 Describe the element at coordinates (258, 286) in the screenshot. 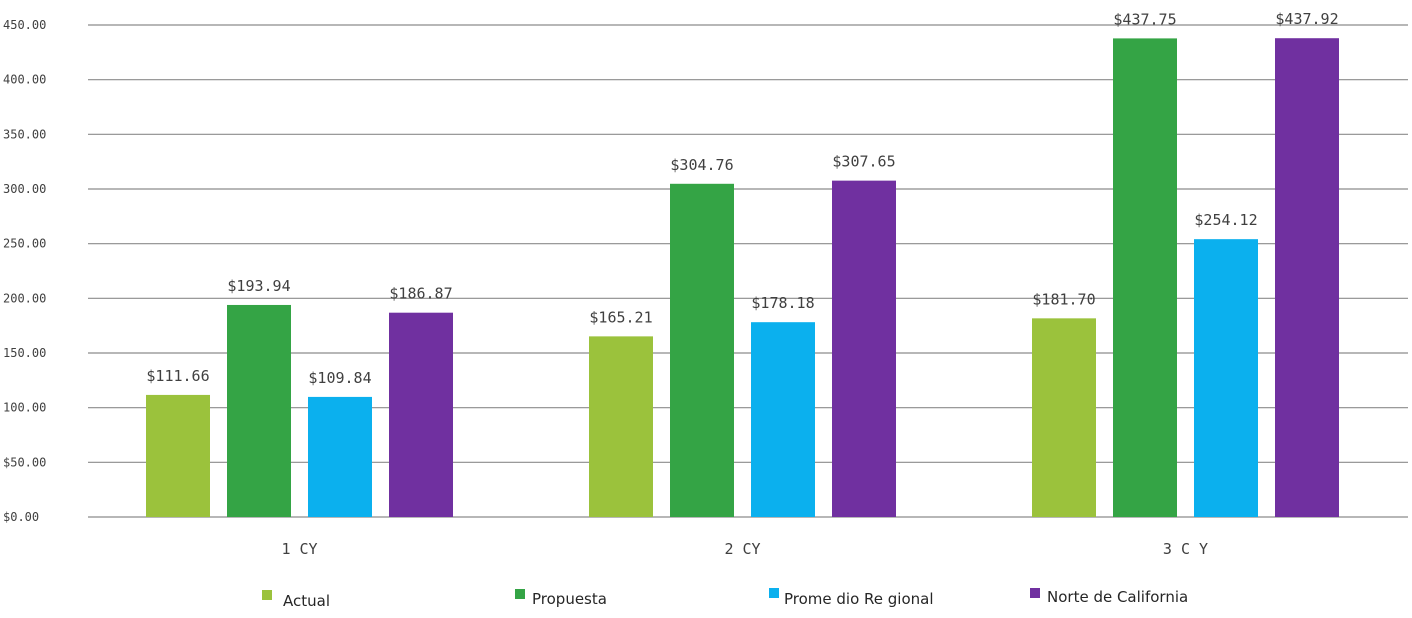

I see `data-label: $193.94` at that location.